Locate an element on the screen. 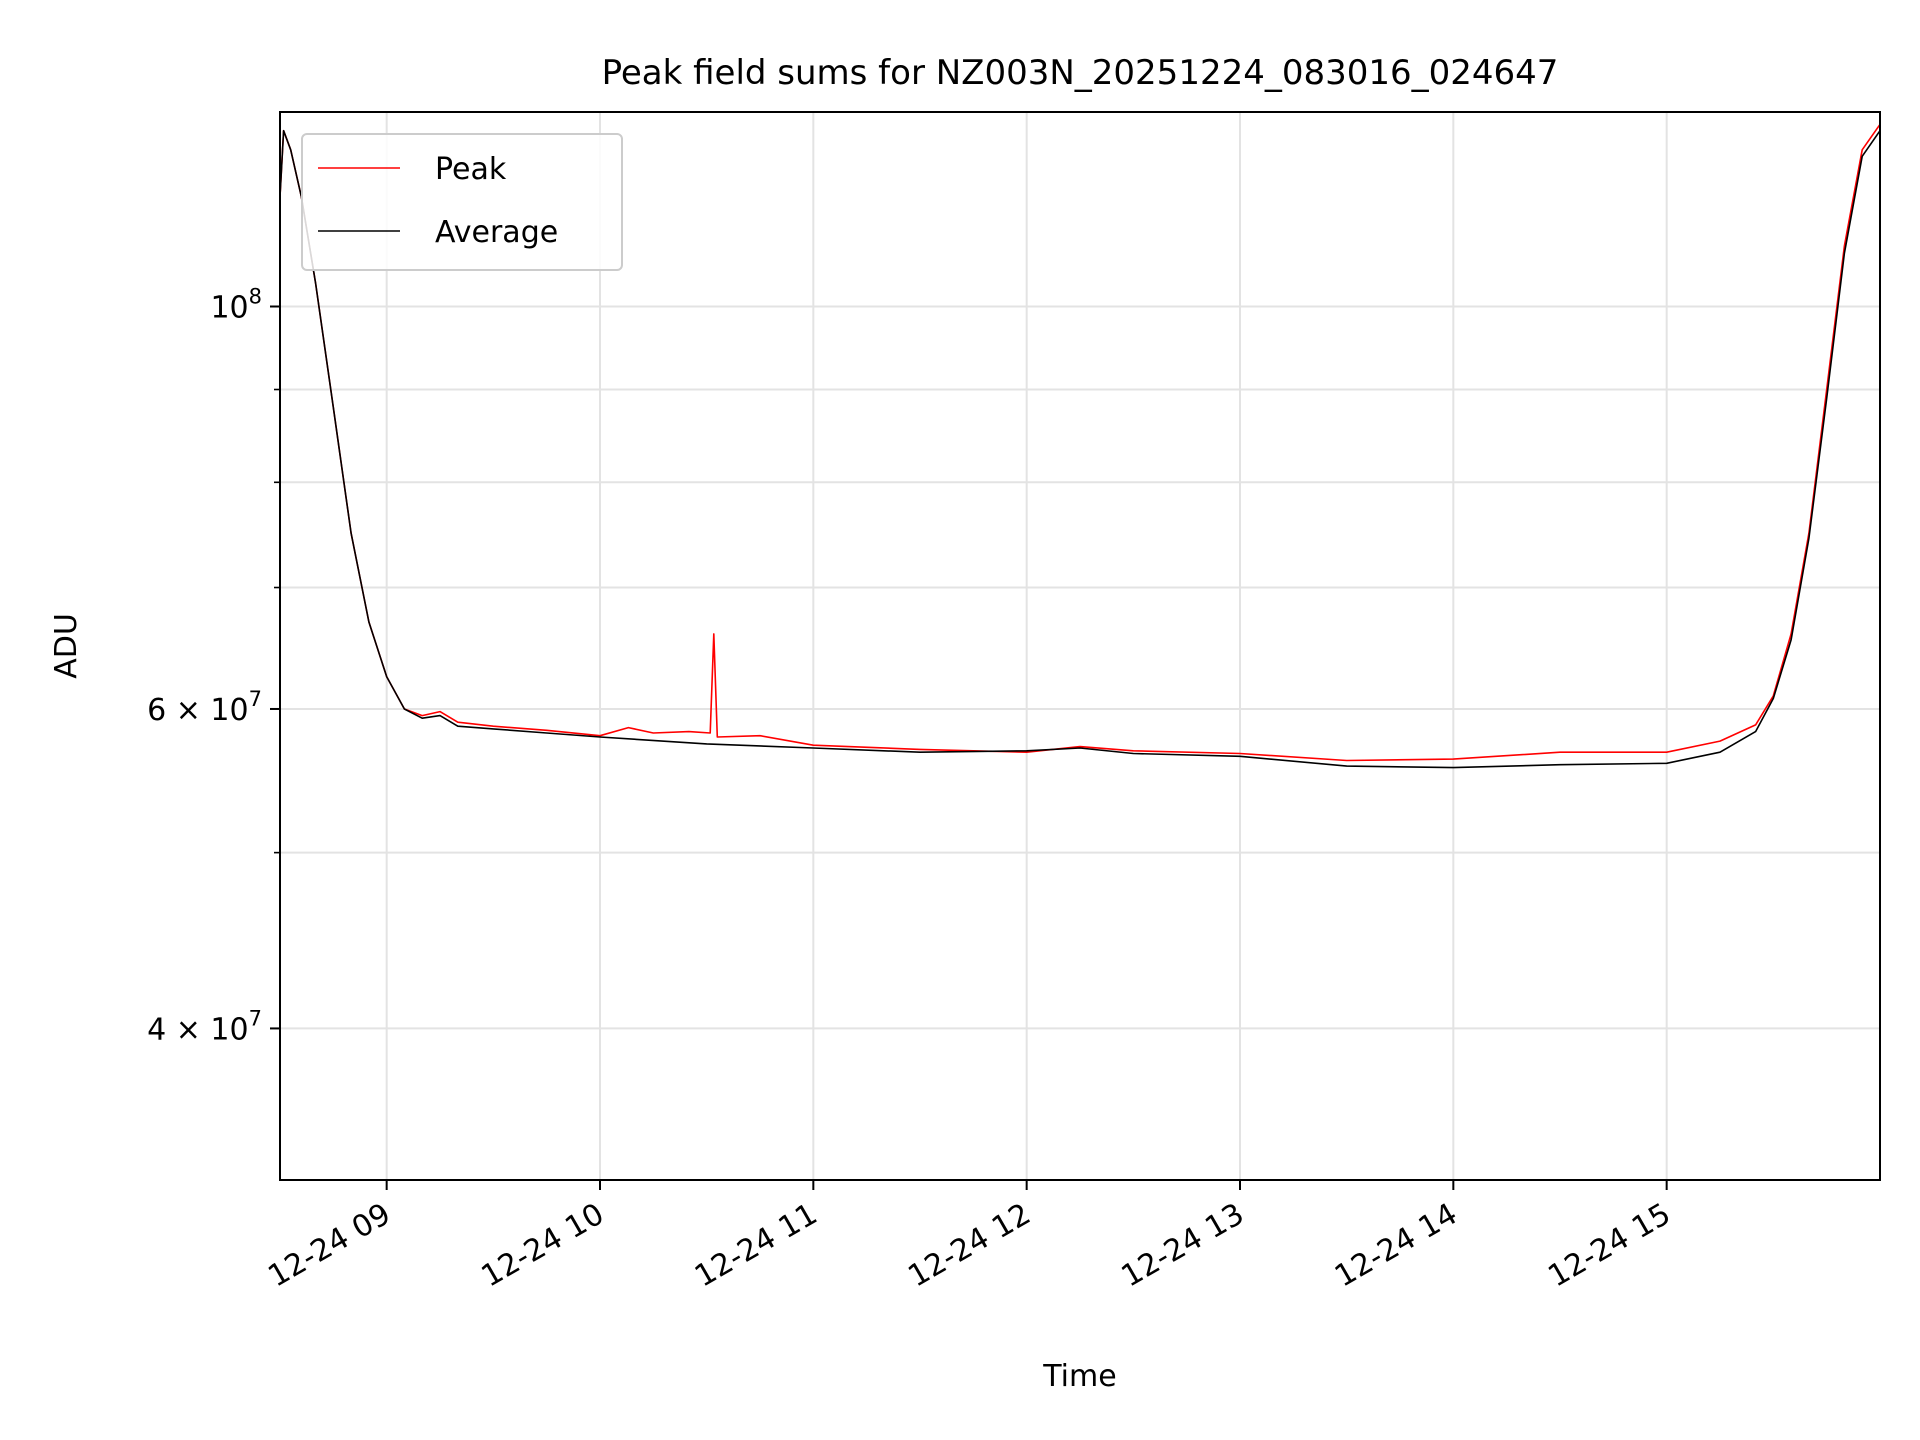  y-tick-label-base: 6 × 10 is located at coordinates (197, 710).